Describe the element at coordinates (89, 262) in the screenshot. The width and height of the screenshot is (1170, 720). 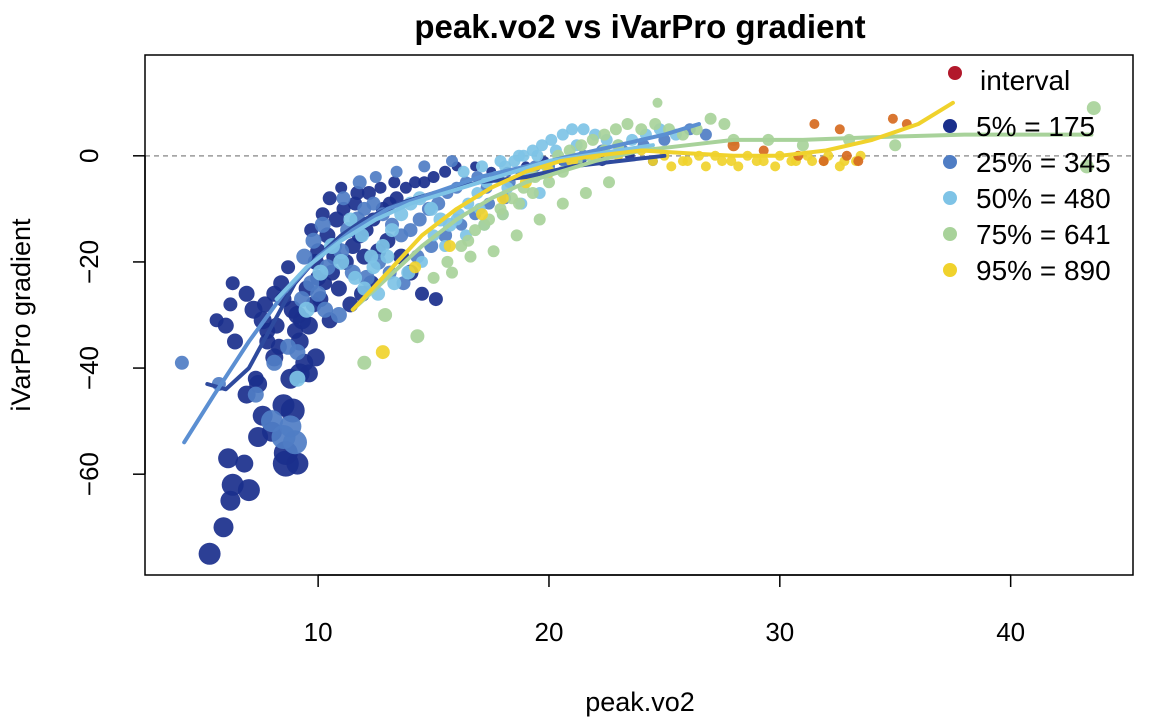
I see `y-tick-label: −20` at that location.